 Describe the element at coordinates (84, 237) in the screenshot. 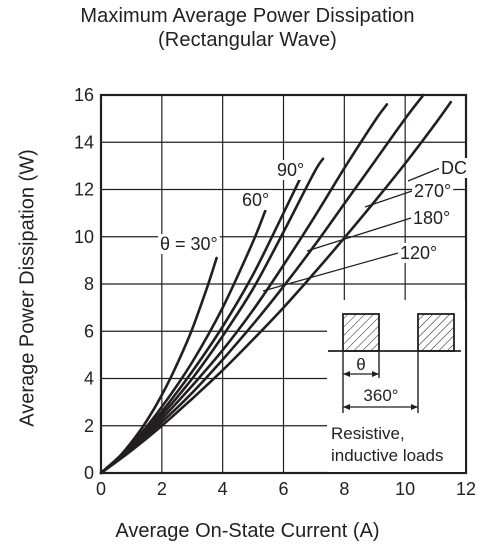

I see `y-tick-label: 10` at that location.